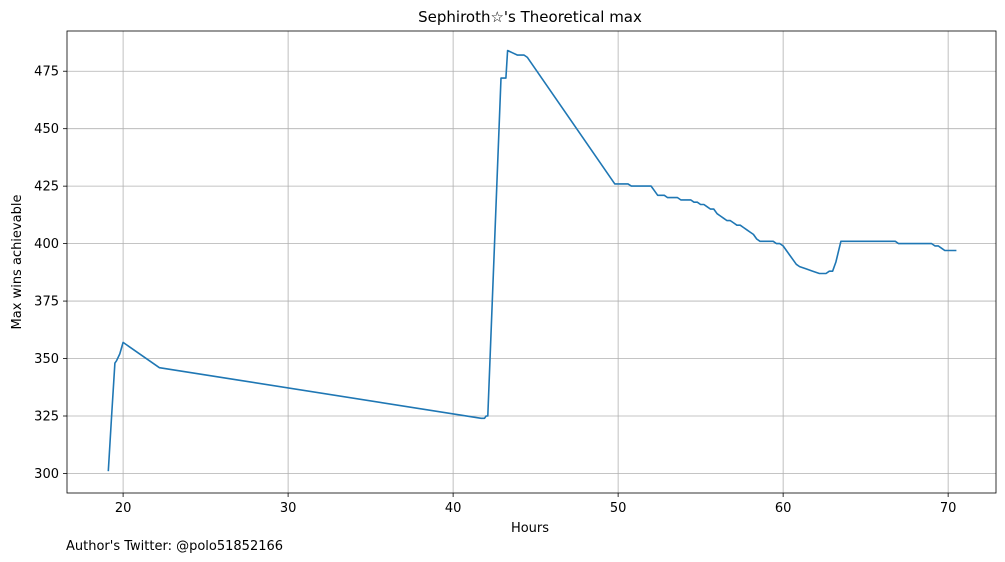 This screenshot has height=562, width=1005. I want to click on author-twitter-note: Author's Twitter: @polo51852166, so click(174, 546).